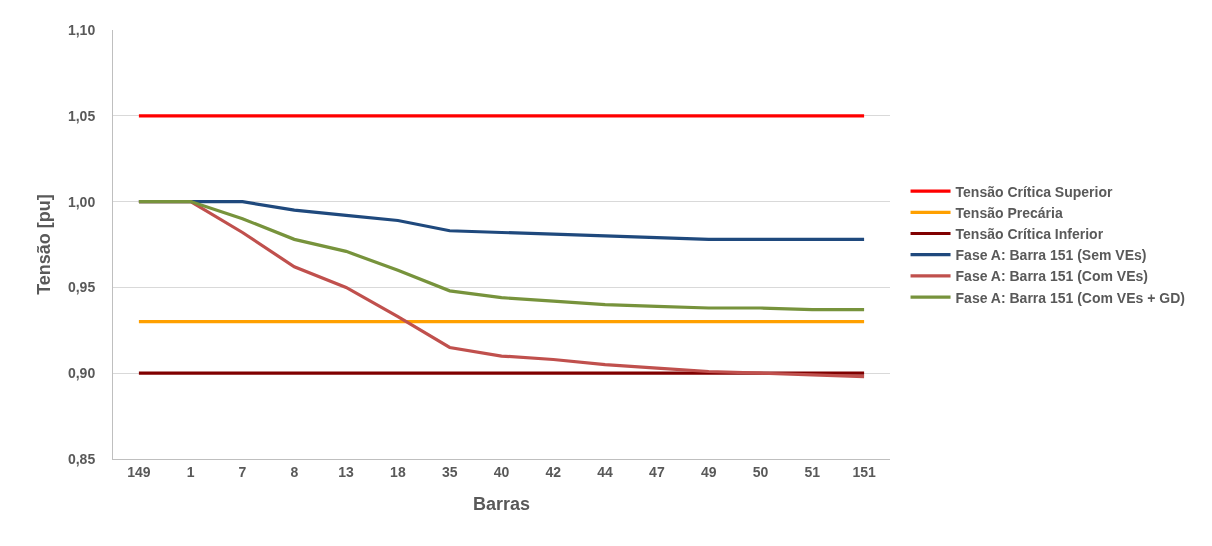 This screenshot has height=546, width=1212. What do you see at coordinates (346, 471) in the screenshot?
I see `x-tick-label: 13` at bounding box center [346, 471].